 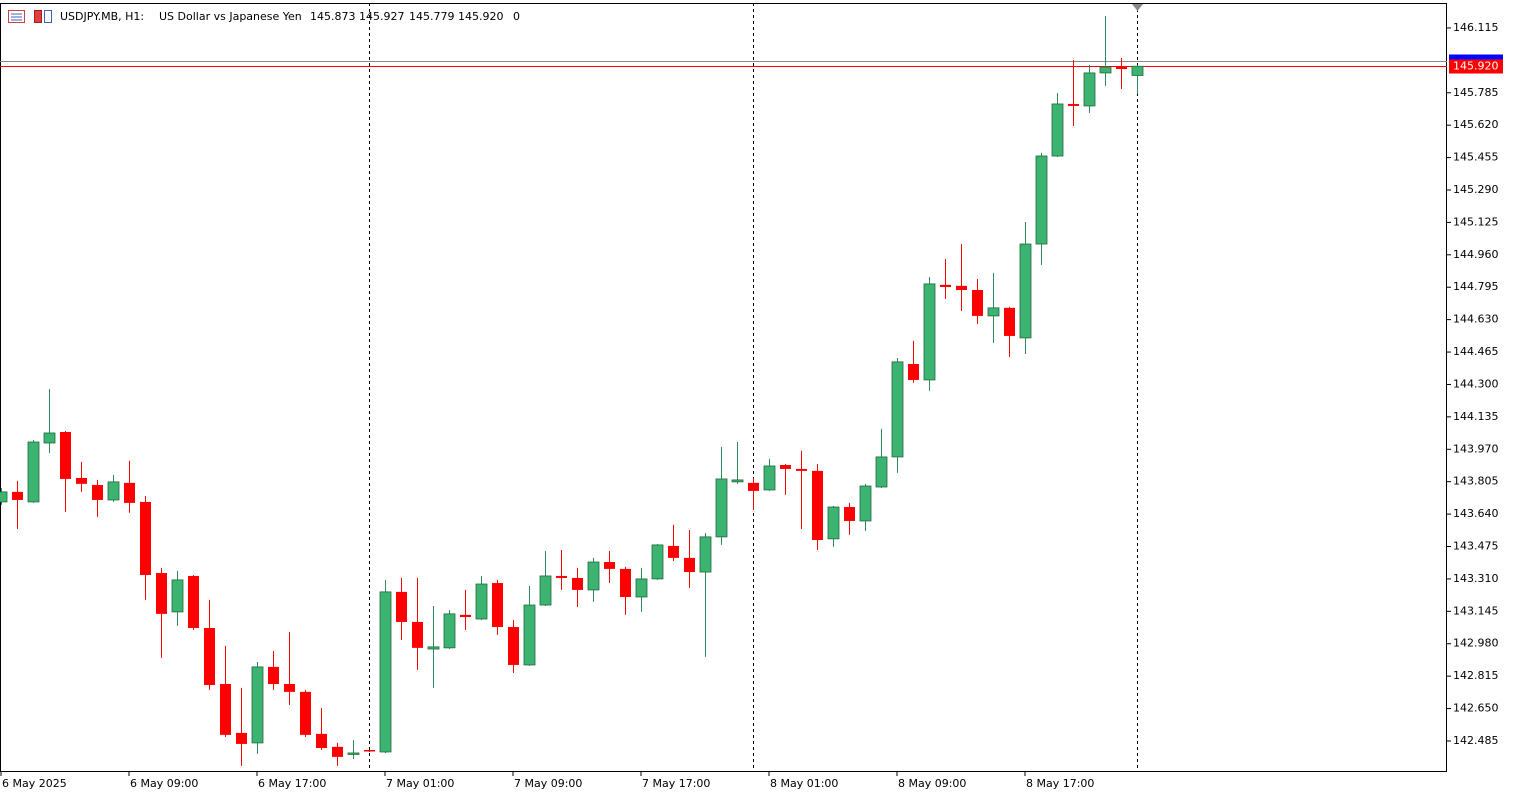 I want to click on y-tick-label: 144.135, so click(x=1476, y=416).